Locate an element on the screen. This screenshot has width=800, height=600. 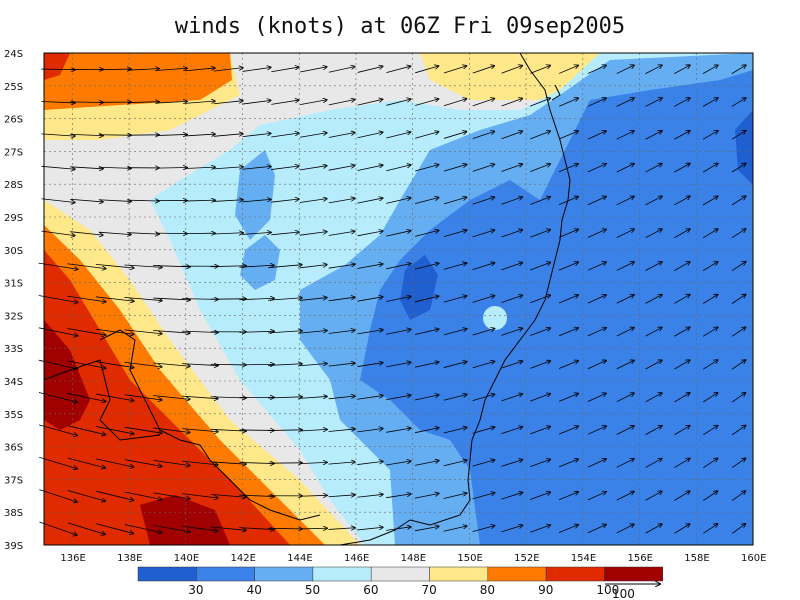
band-40-50-patch-b is located at coordinates (260, 262).